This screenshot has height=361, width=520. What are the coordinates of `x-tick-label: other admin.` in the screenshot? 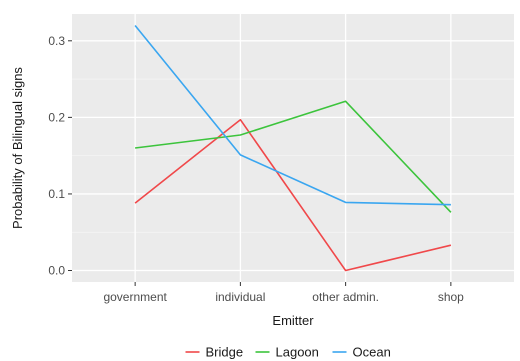 It's located at (345, 297).